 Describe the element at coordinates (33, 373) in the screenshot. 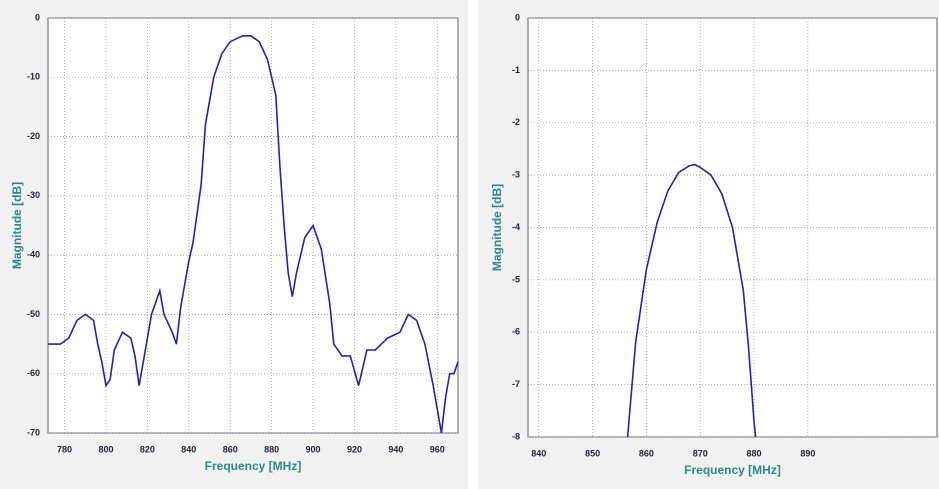

I see `y-tick-label: -60` at that location.